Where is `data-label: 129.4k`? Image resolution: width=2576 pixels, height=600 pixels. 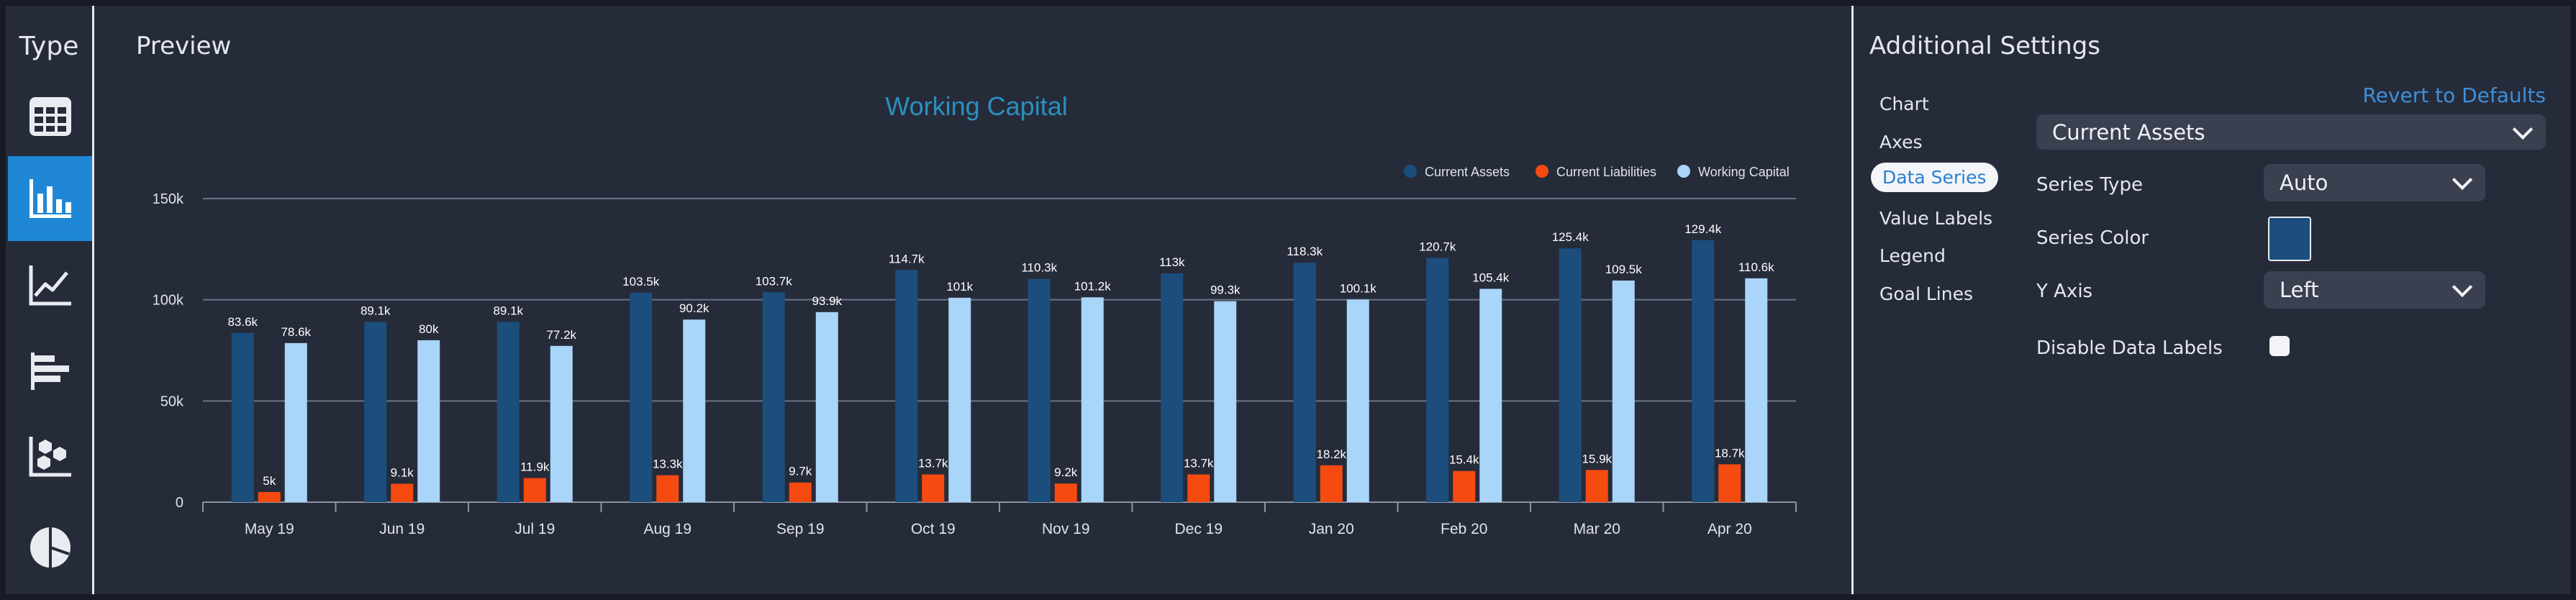 data-label: 129.4k is located at coordinates (1703, 229).